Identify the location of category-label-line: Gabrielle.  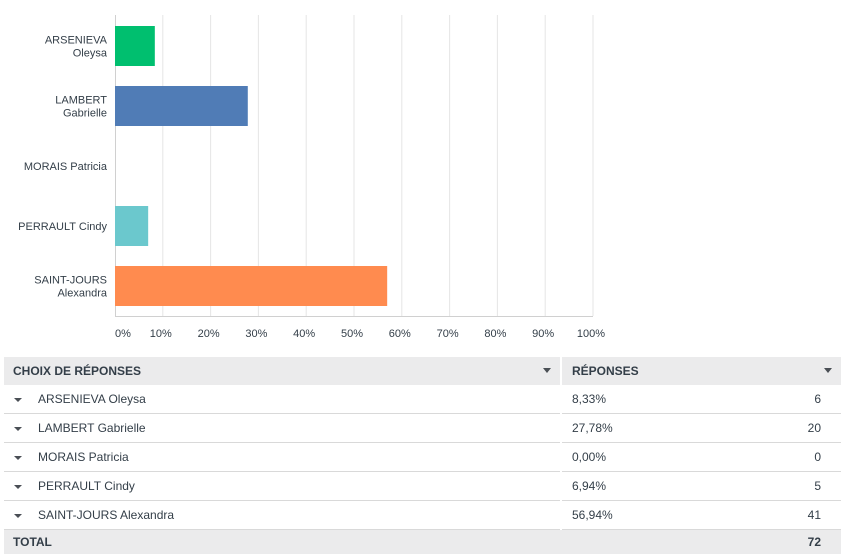
(85, 114).